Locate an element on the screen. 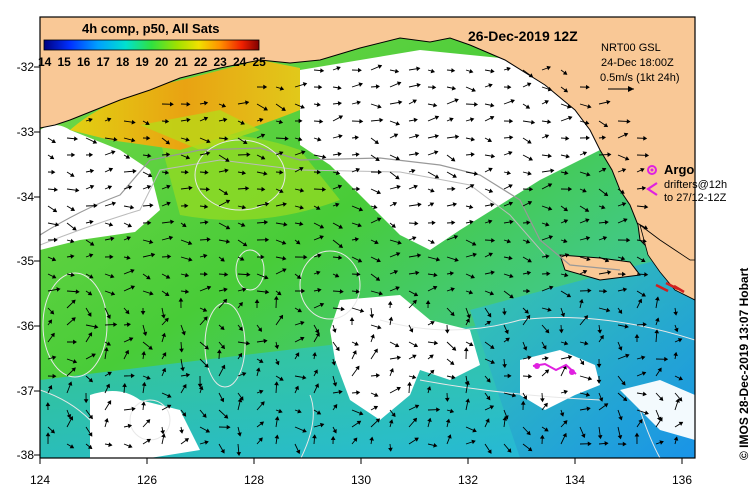 The image size is (749, 496). x-tick-label: 130 is located at coordinates (361, 480).